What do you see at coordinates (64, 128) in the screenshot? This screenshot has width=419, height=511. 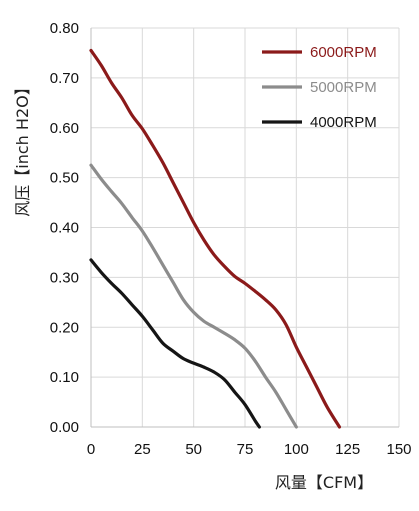 I see `y-tick-label: 0.60` at bounding box center [64, 128].